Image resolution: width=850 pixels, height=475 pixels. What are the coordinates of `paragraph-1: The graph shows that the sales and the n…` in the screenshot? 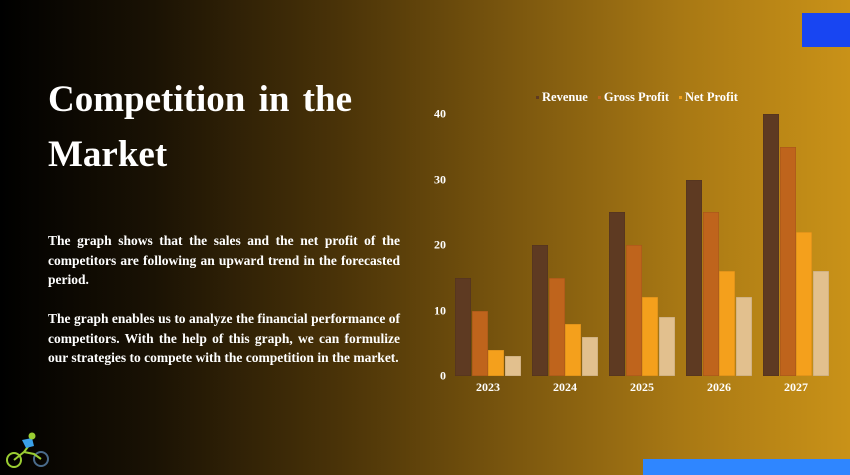 It's located at (224, 260).